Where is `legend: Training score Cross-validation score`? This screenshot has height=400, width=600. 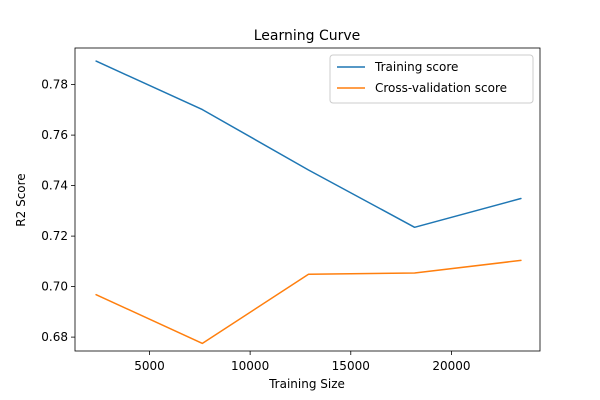 legend: Training score Cross-validation score is located at coordinates (431, 79).